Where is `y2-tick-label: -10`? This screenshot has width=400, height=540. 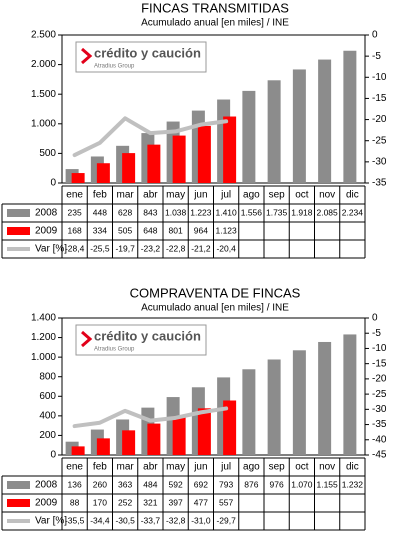
y2-tick-label: -10 is located at coordinates (379, 77).